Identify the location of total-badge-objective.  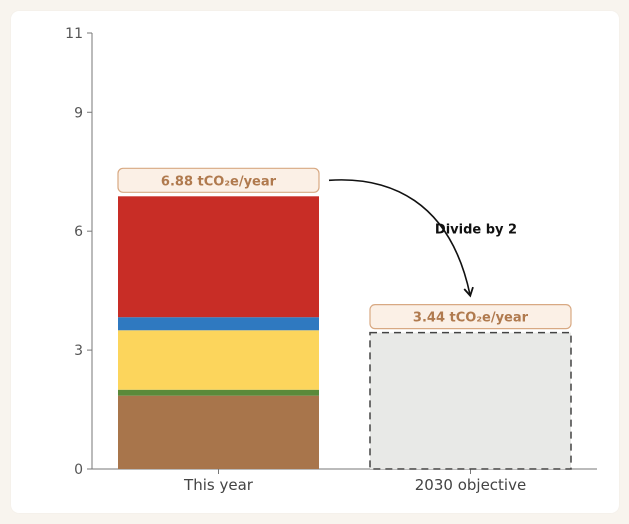
(470, 317).